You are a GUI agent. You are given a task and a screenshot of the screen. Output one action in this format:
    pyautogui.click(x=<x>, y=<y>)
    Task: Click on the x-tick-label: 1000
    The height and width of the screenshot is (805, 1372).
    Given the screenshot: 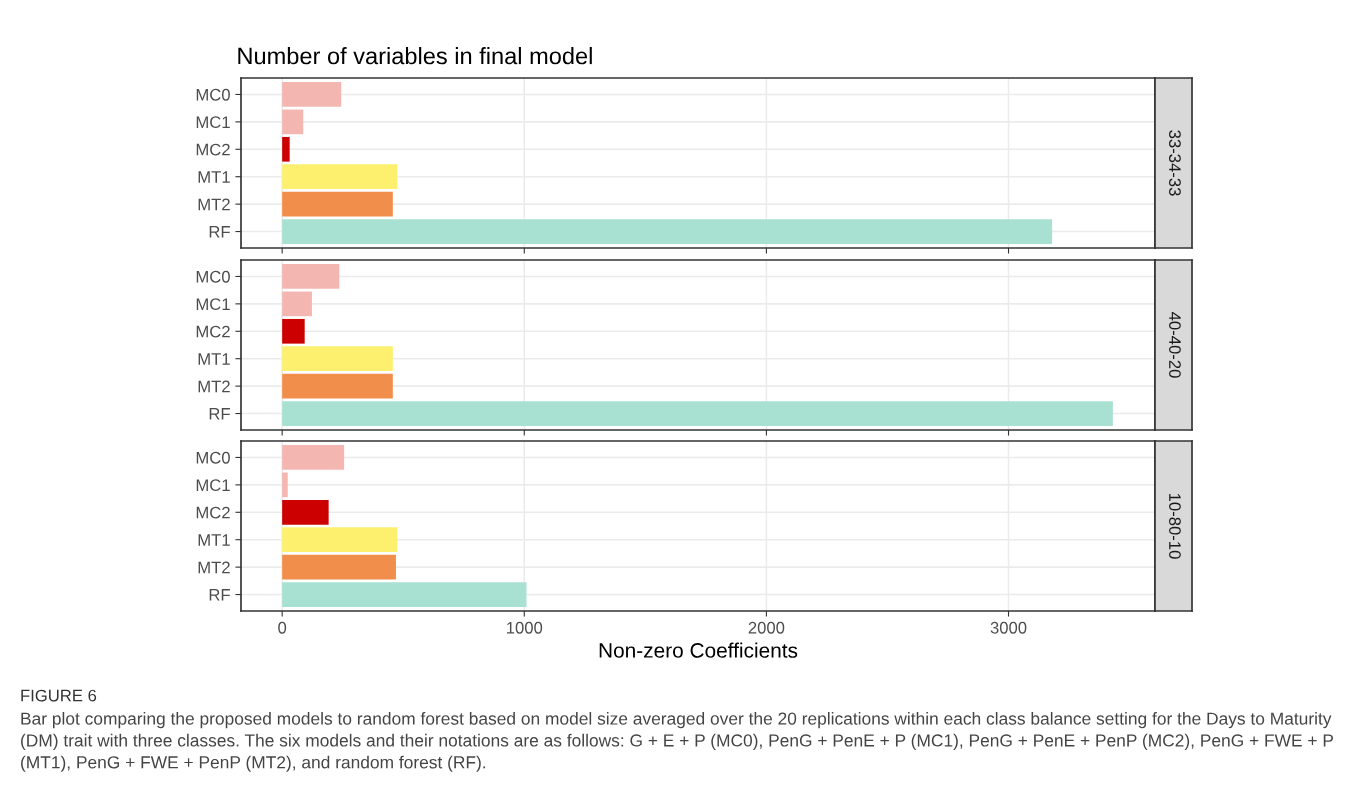 What is the action you would take?
    pyautogui.click(x=525, y=627)
    